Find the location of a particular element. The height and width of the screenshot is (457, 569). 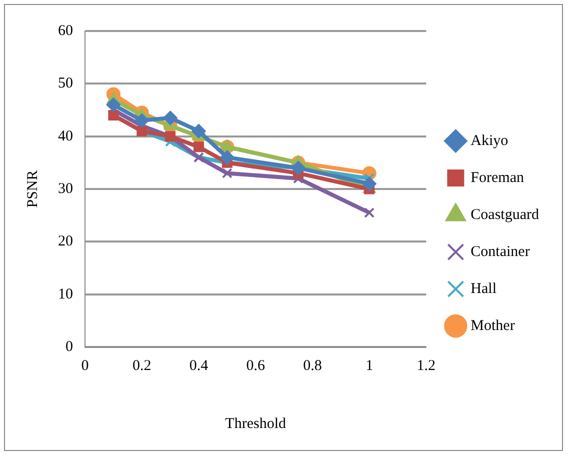

y-axis-title: PSNR is located at coordinates (32, 189).